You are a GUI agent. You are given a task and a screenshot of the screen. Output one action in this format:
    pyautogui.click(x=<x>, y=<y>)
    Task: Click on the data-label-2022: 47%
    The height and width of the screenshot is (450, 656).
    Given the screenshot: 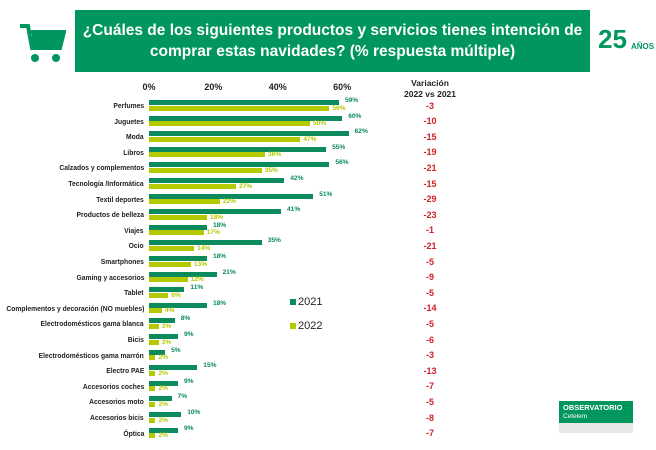 What is the action you would take?
    pyautogui.click(x=310, y=139)
    